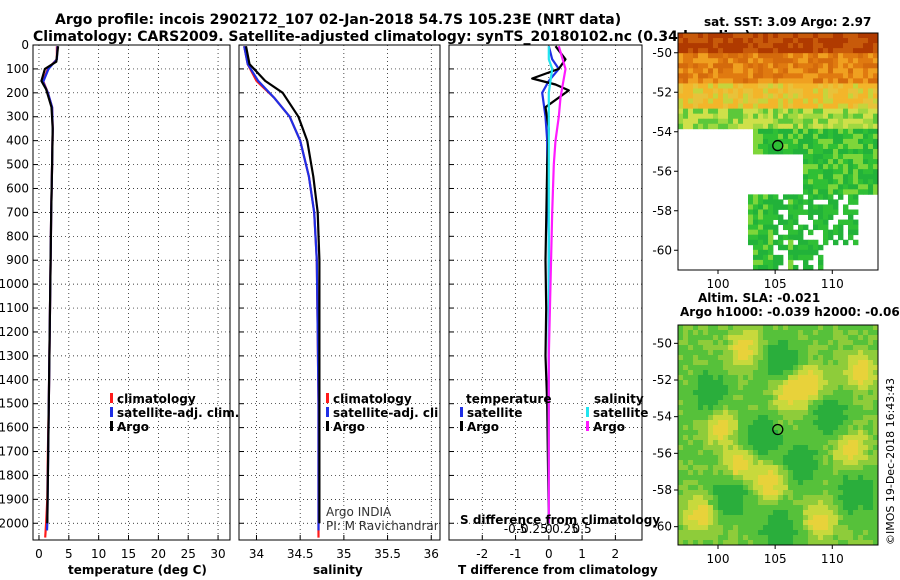 The width and height of the screenshot is (900, 580). I want to click on argo-position-marker, so click(778, 145).